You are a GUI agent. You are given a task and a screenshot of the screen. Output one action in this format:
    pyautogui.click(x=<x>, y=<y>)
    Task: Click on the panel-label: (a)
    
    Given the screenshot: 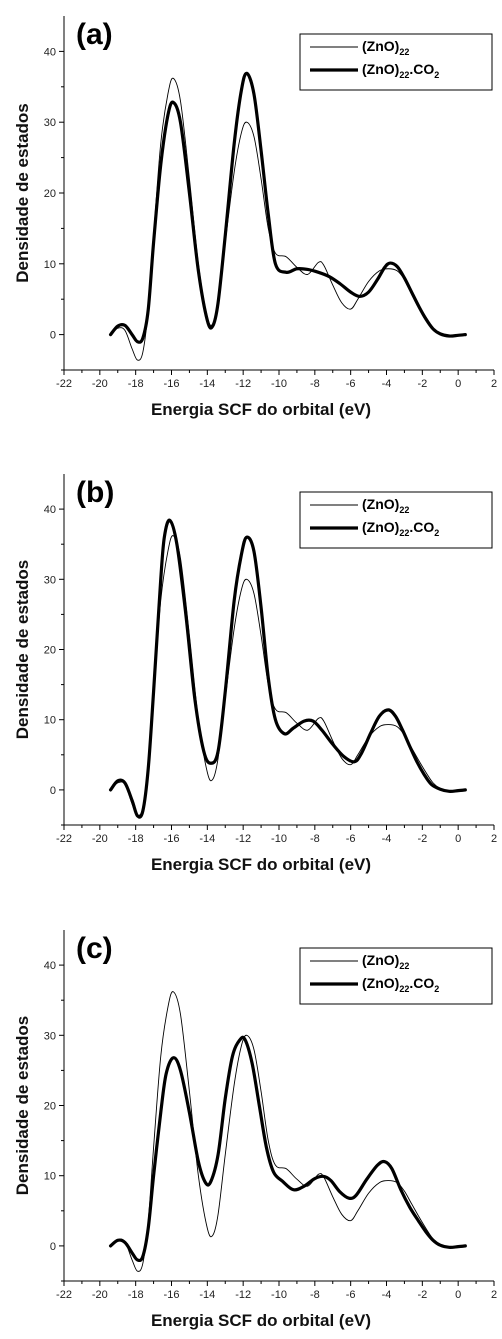 What is the action you would take?
    pyautogui.click(x=94, y=34)
    